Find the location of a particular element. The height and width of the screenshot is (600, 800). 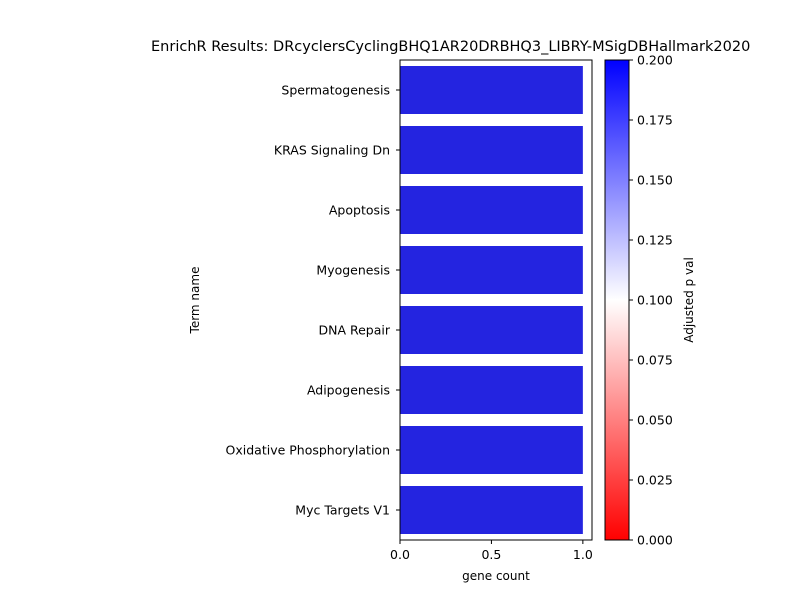

colorbar-tick-label: 0.075 is located at coordinates (655, 360).